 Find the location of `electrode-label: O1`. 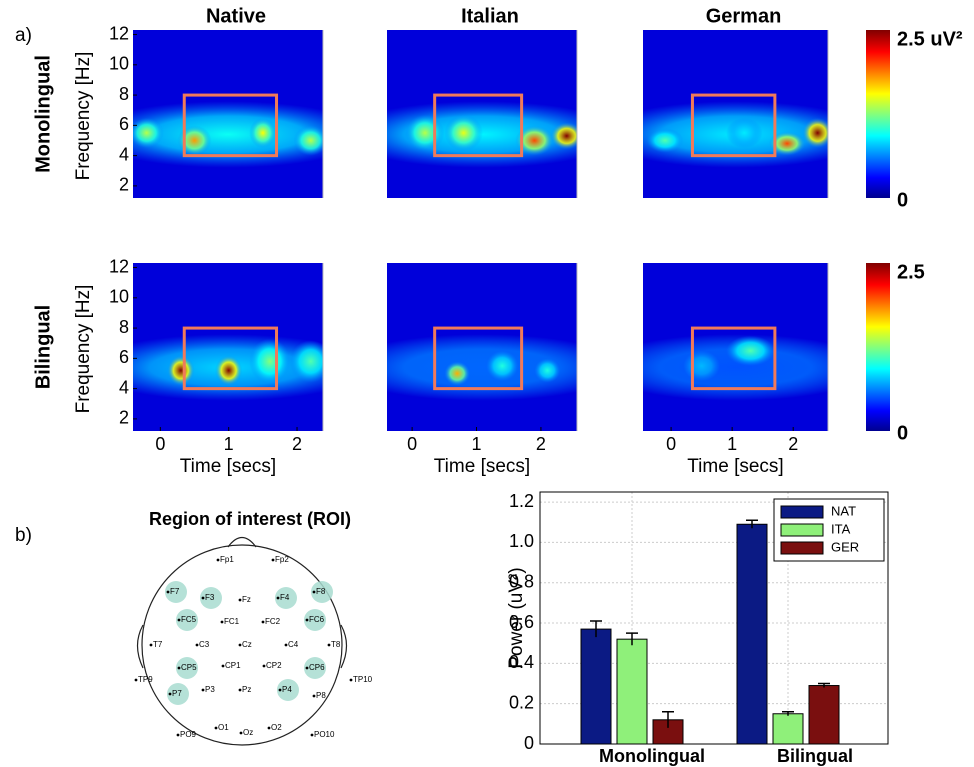

electrode-label: O1 is located at coordinates (223, 727).